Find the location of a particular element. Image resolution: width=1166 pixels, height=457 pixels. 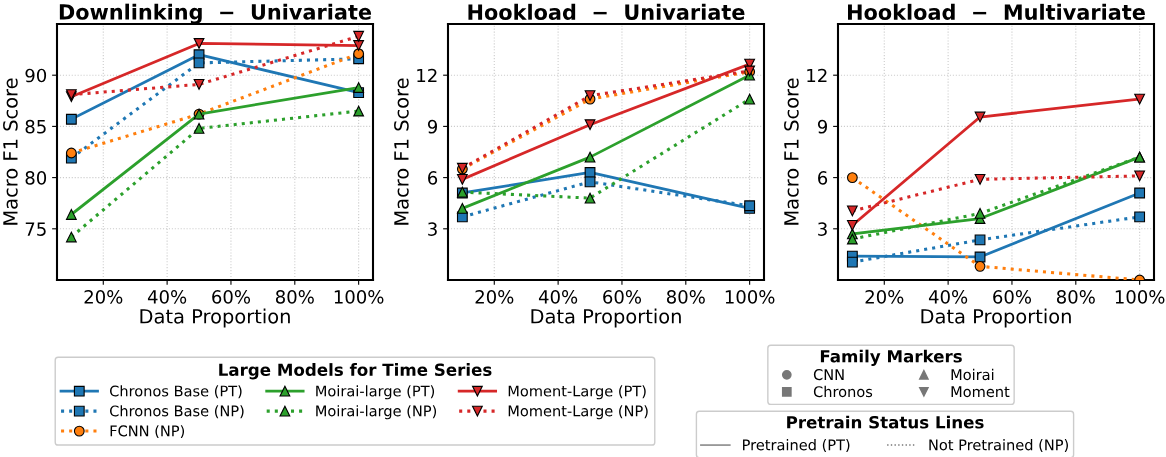

chart-title: Hookload − Multivariate is located at coordinates (996, 11).